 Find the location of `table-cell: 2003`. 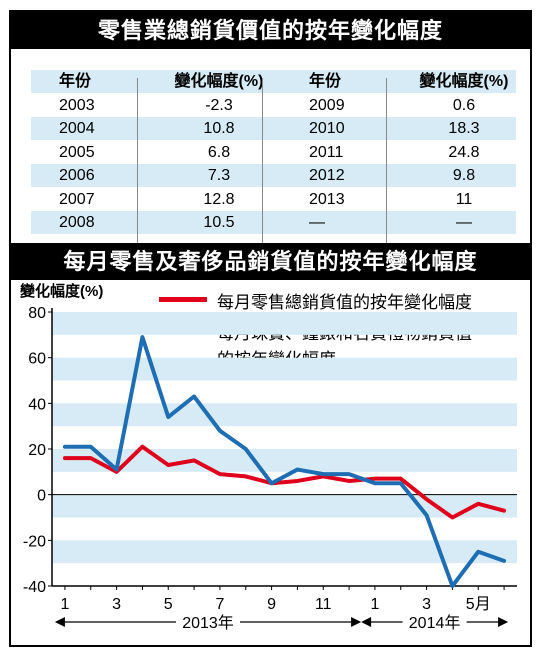

table-cell: 2003 is located at coordinates (77, 105).